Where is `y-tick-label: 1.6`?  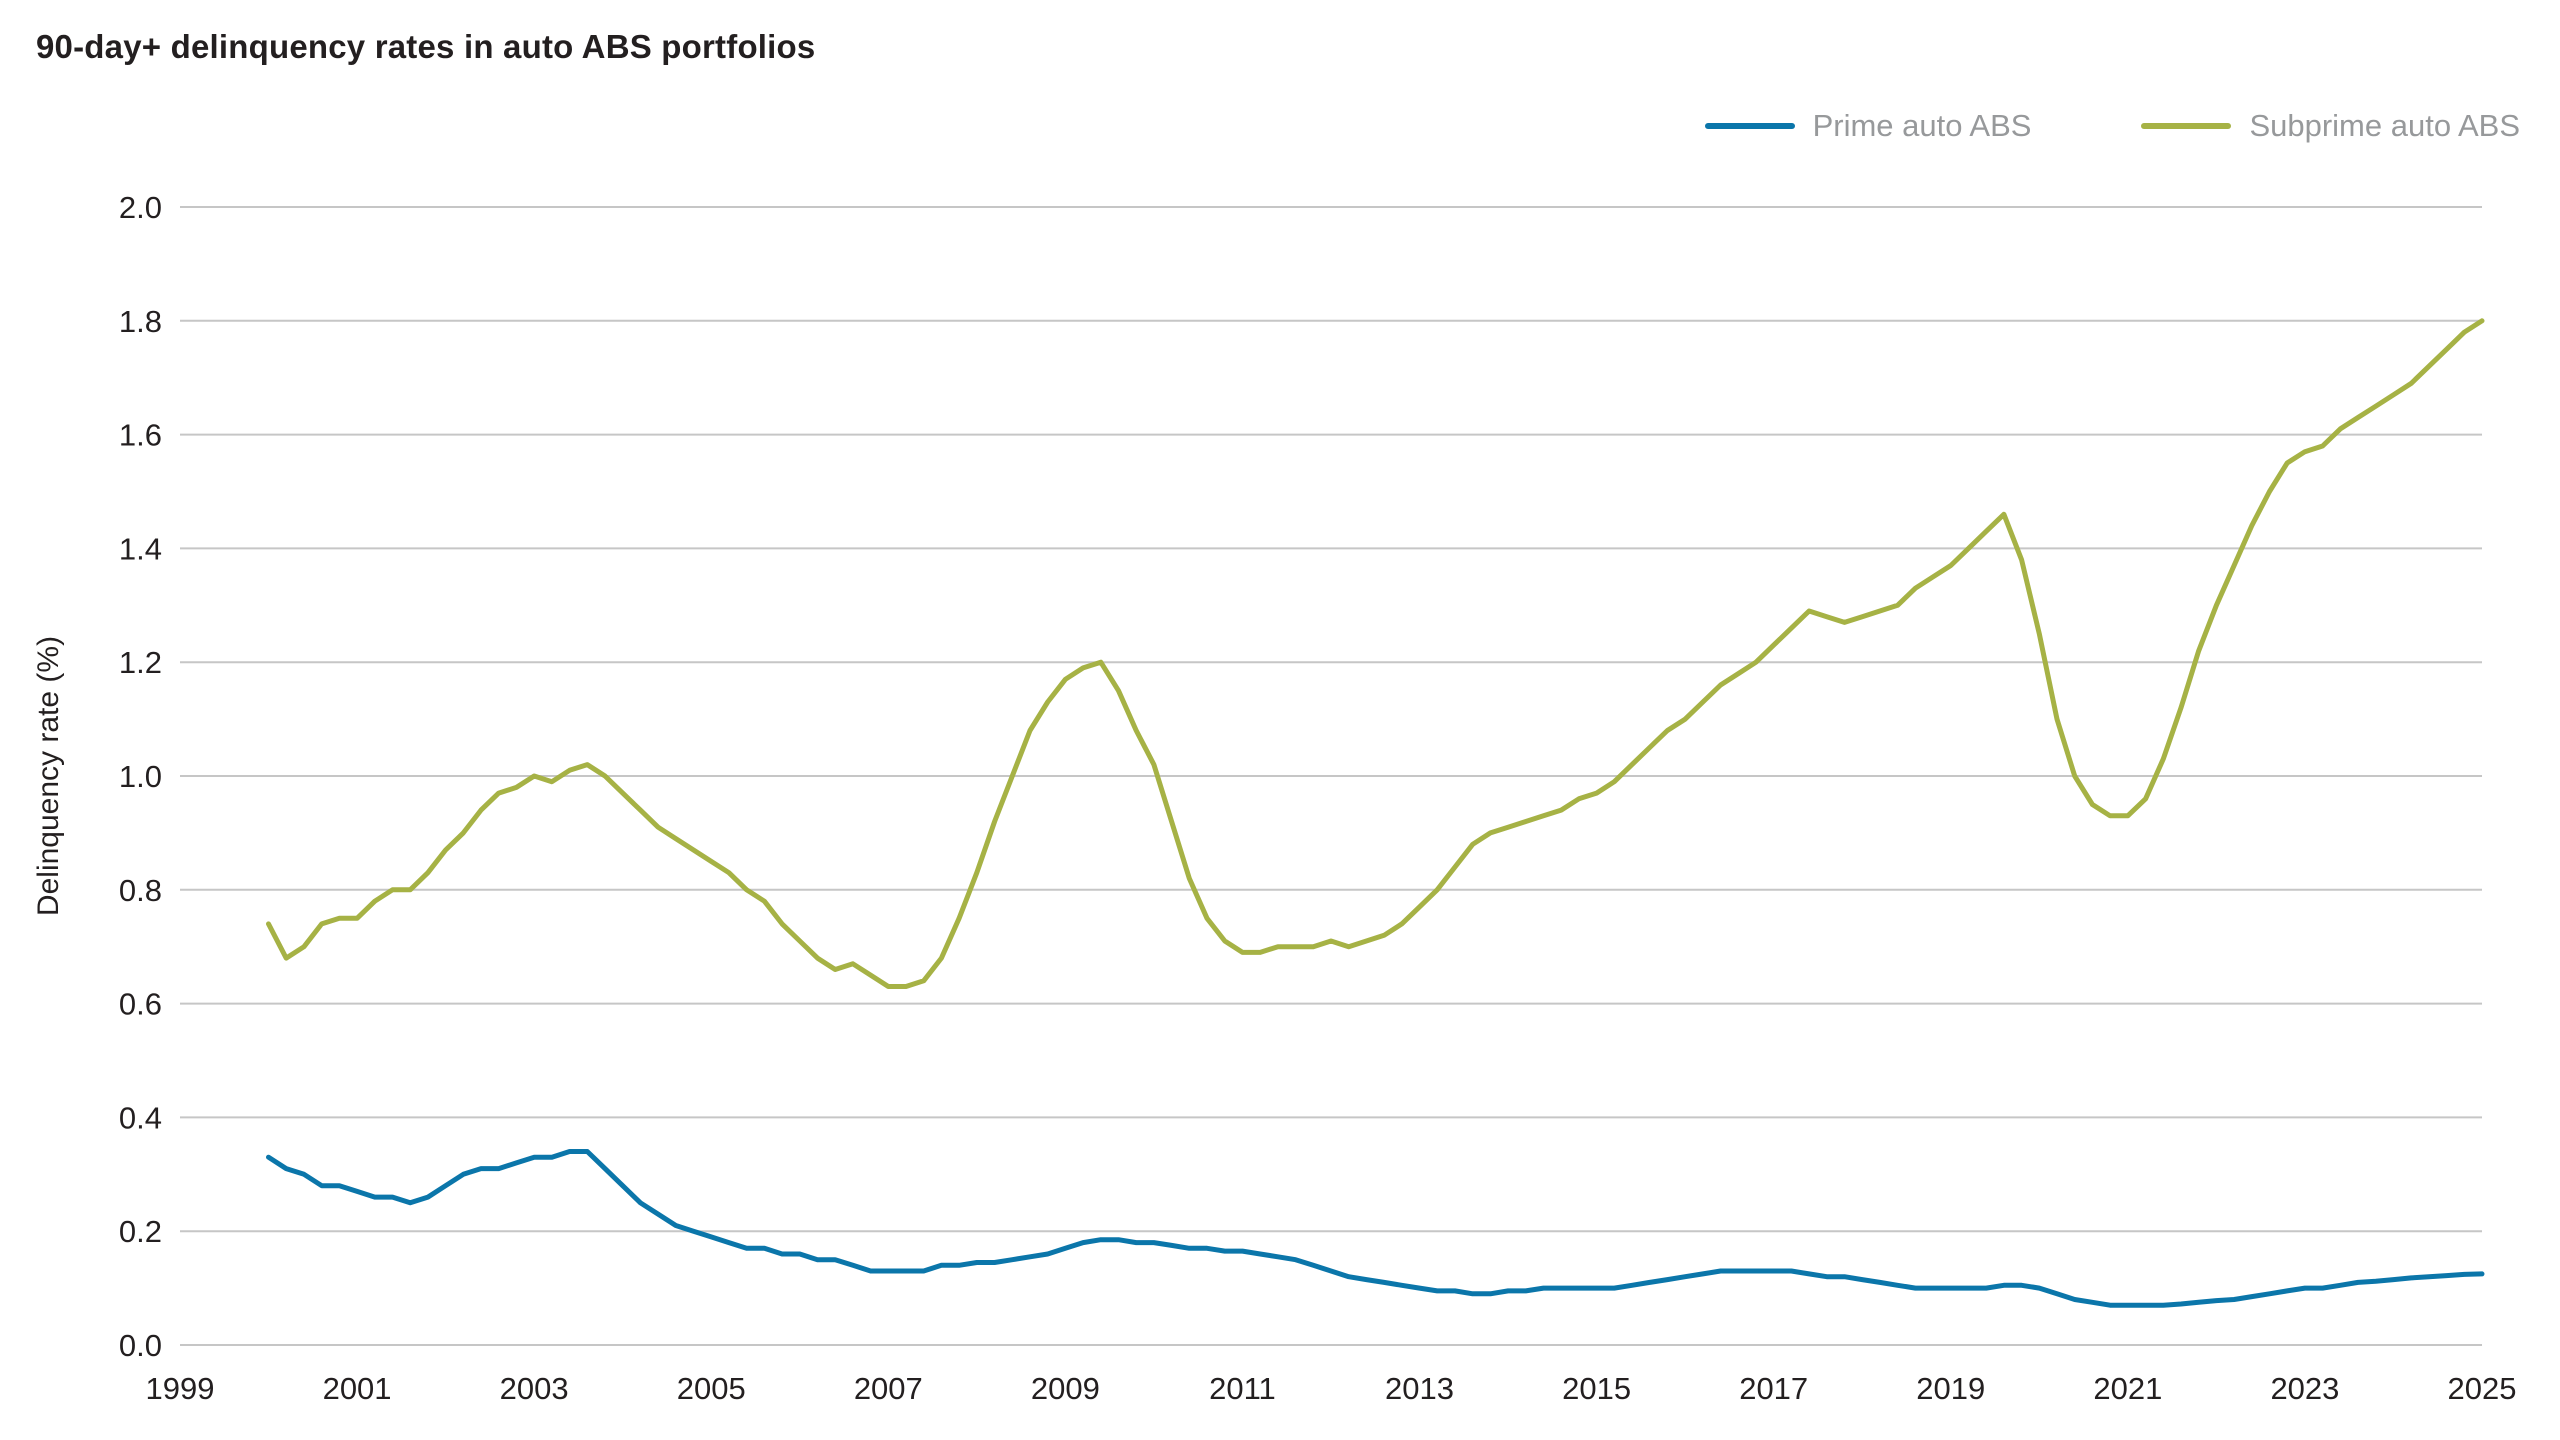 y-tick-label: 1.6 is located at coordinates (140, 435).